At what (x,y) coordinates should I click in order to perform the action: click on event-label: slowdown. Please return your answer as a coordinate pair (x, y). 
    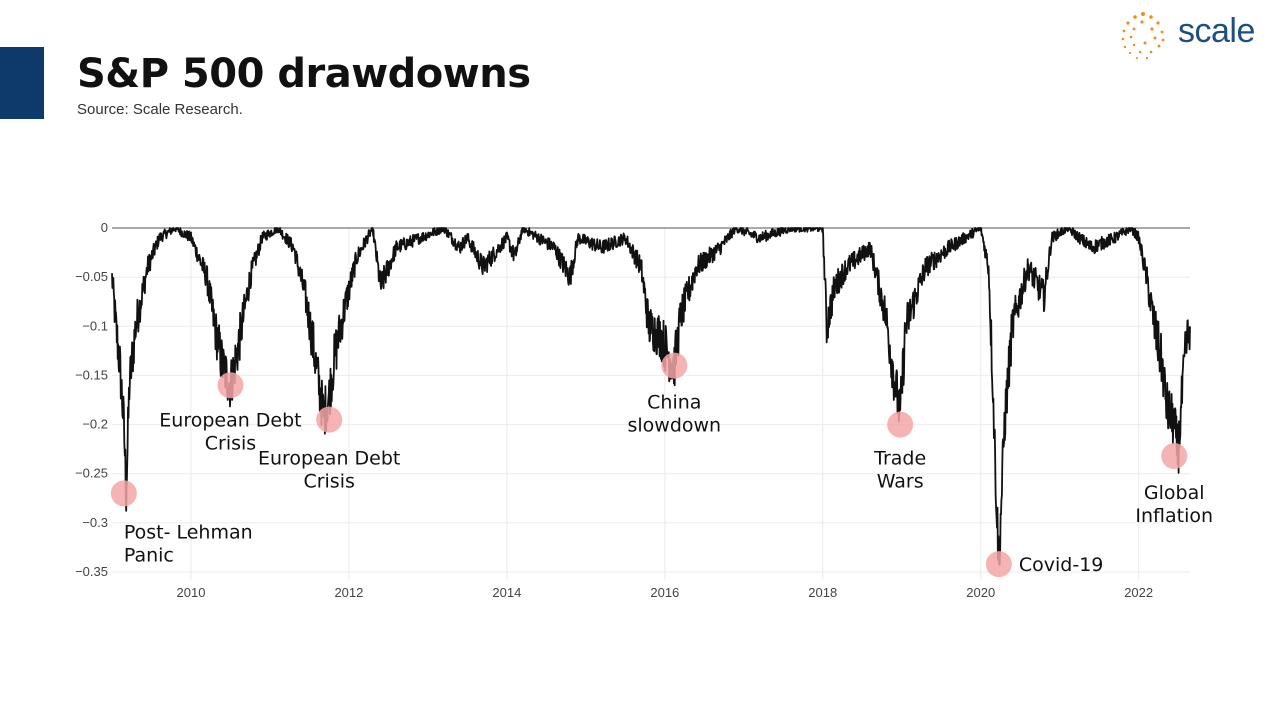
    Looking at the image, I should click on (674, 426).